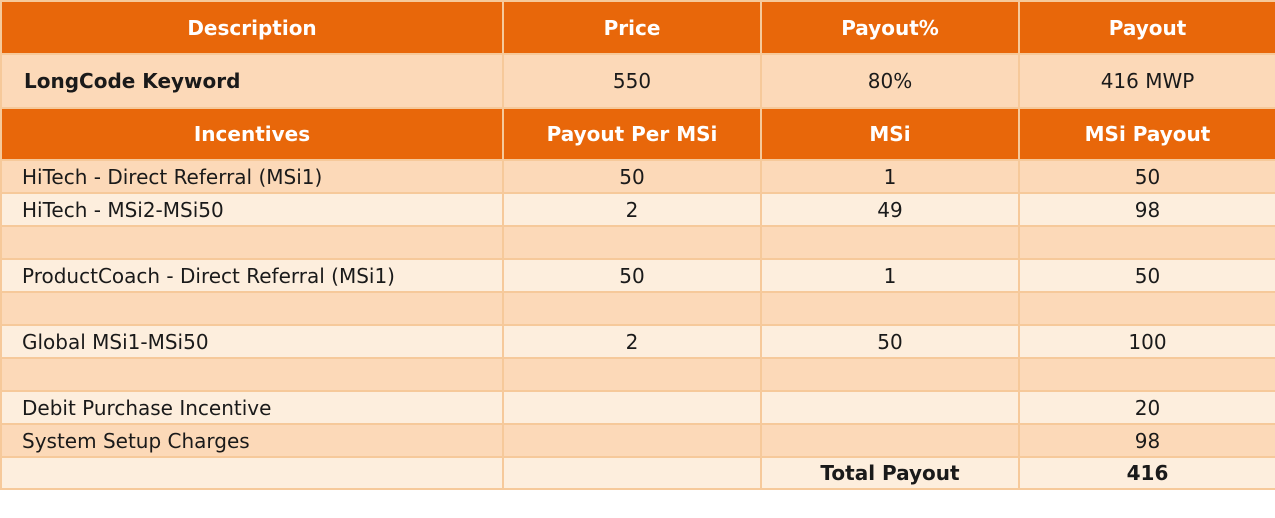 This screenshot has width=1275, height=518. What do you see at coordinates (1146, 341) in the screenshot?
I see `row-msi-payout: 100` at bounding box center [1146, 341].